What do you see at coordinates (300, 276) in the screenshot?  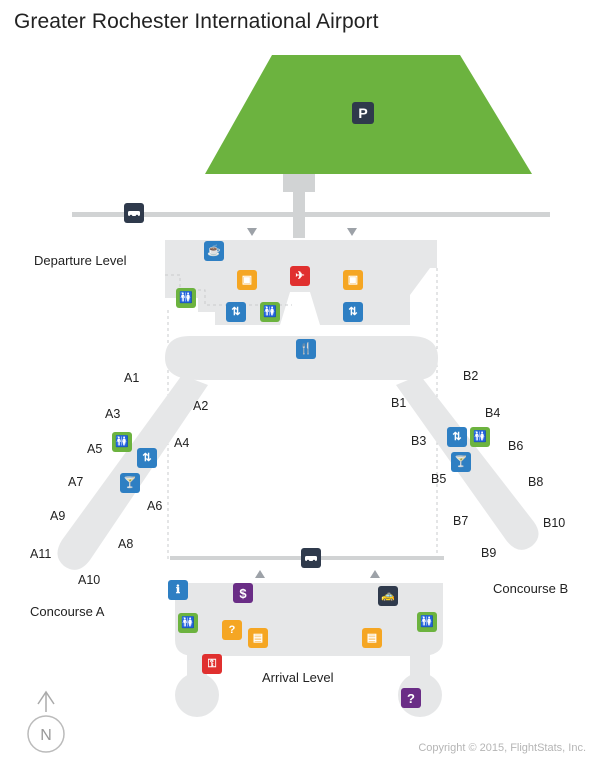 I see `ticketing-icon: ✈` at bounding box center [300, 276].